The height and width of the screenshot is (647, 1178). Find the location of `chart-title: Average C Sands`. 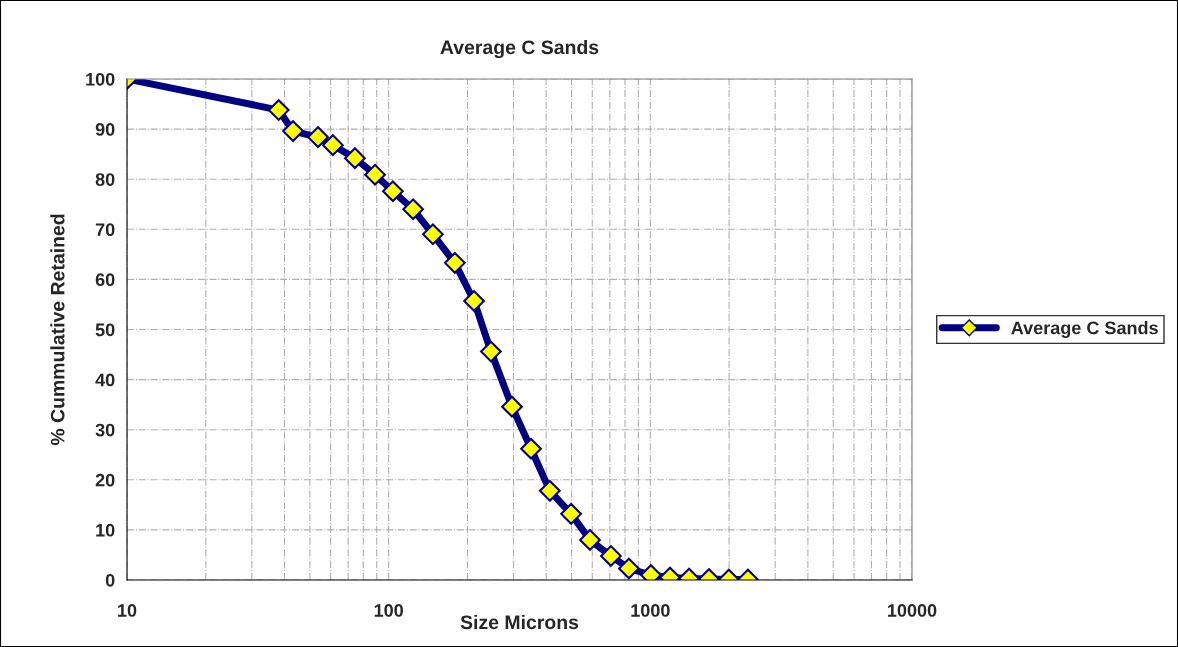

chart-title: Average C Sands is located at coordinates (519, 49).